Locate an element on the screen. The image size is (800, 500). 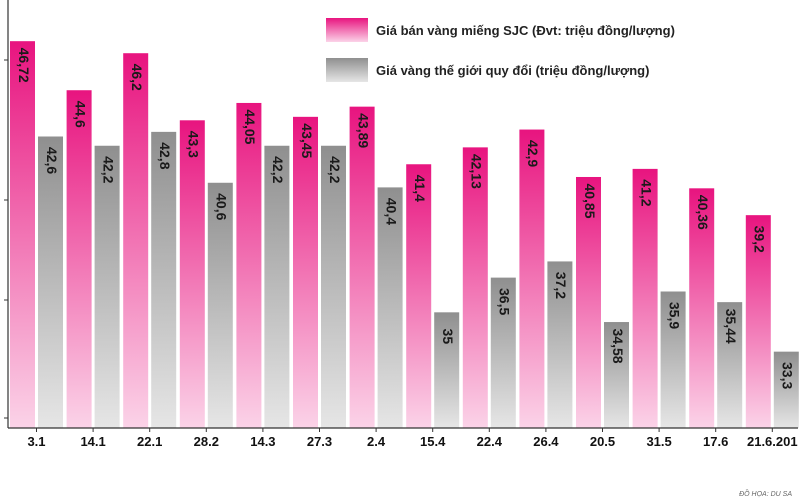
x-tick-label-4: 14.3 is located at coordinates (262, 441).